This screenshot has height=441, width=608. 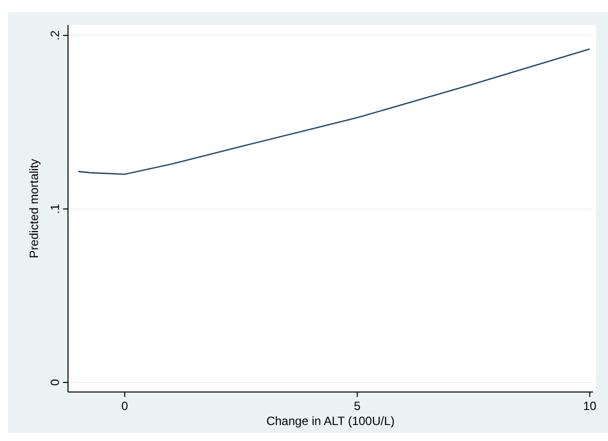 What do you see at coordinates (590, 406) in the screenshot?
I see `x-tick-label: 10` at bounding box center [590, 406].